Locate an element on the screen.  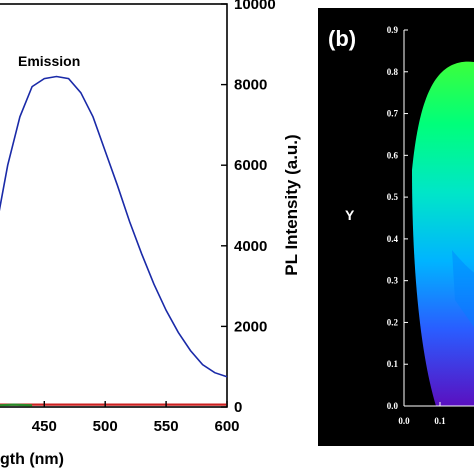
spectrum-y-axis-label: PL Intensity (a.u.) is located at coordinates (291, 204).